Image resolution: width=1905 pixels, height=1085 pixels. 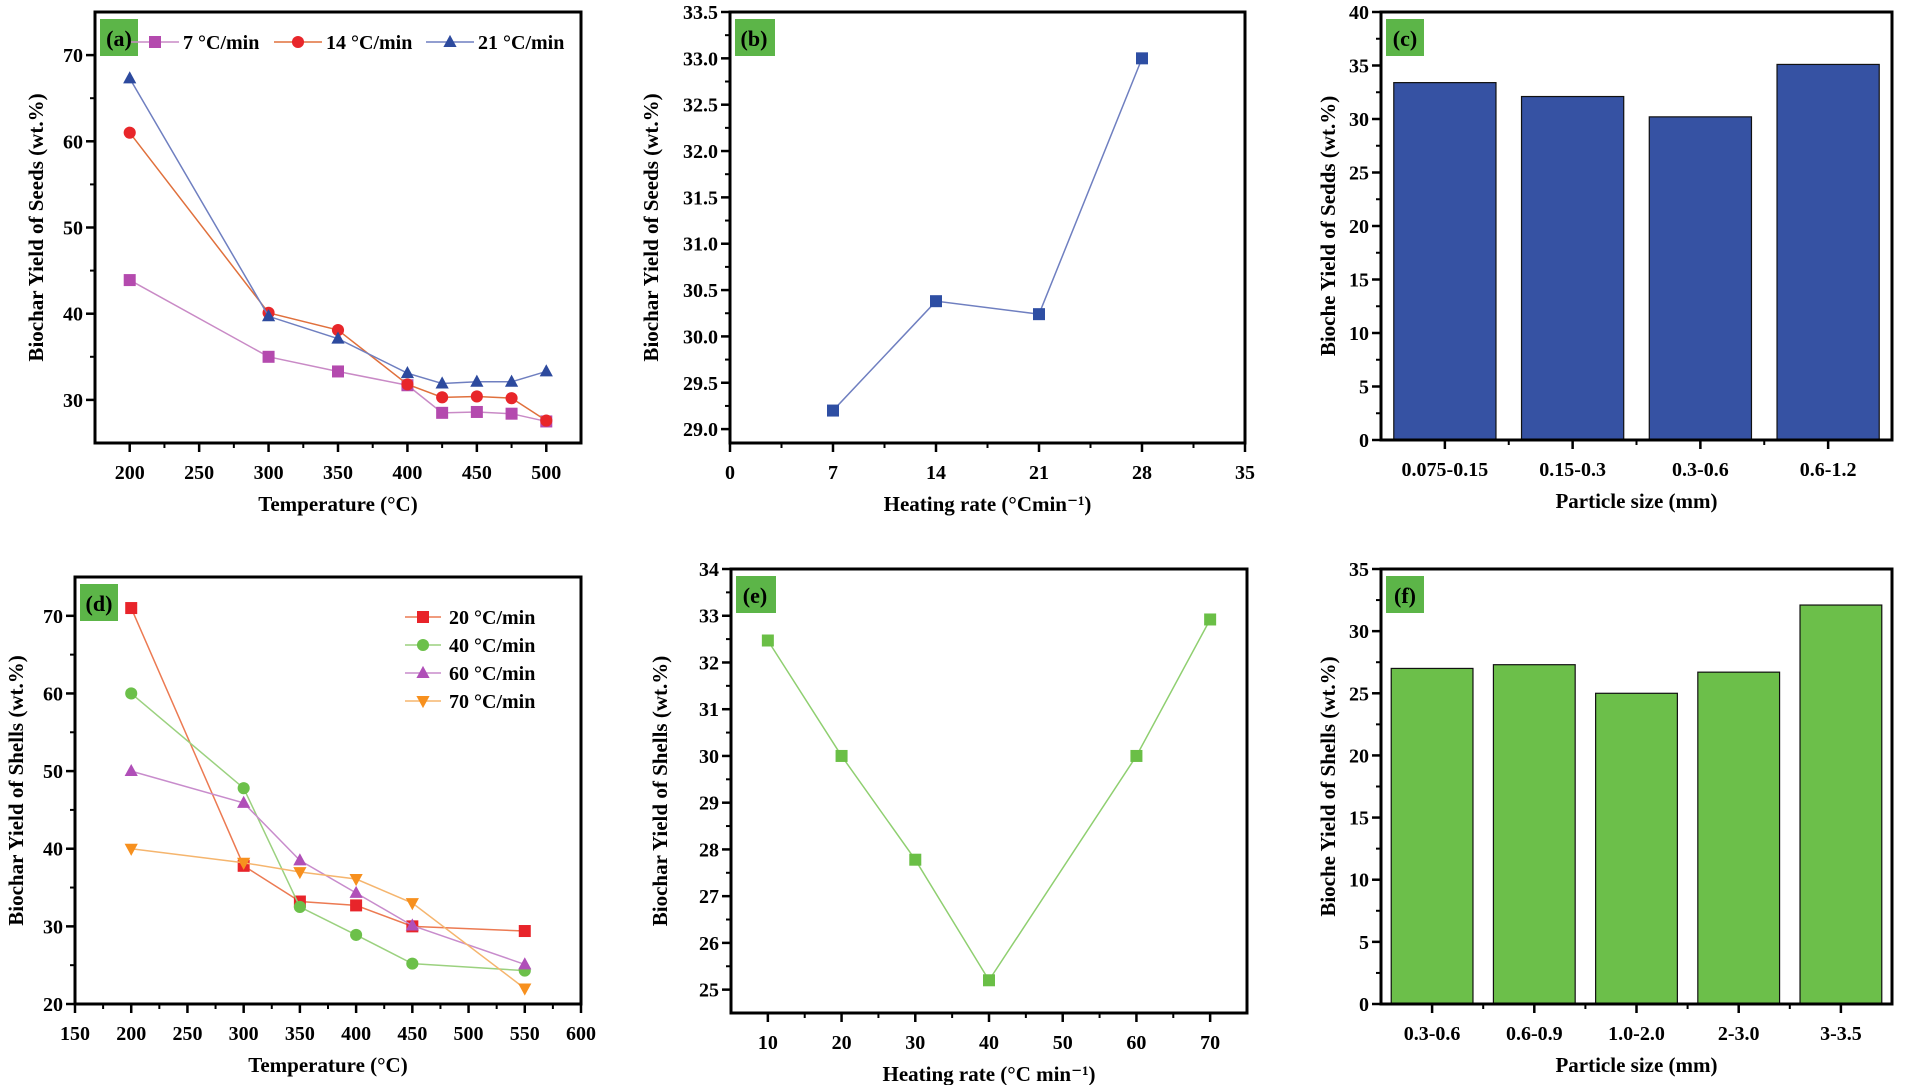 I want to click on x-tick-label: 60, so click(x=1136, y=1043).